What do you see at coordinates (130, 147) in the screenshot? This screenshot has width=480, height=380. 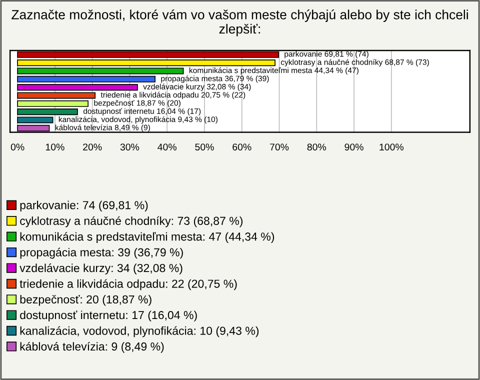 I see `x-tick-label: 30%` at bounding box center [130, 147].